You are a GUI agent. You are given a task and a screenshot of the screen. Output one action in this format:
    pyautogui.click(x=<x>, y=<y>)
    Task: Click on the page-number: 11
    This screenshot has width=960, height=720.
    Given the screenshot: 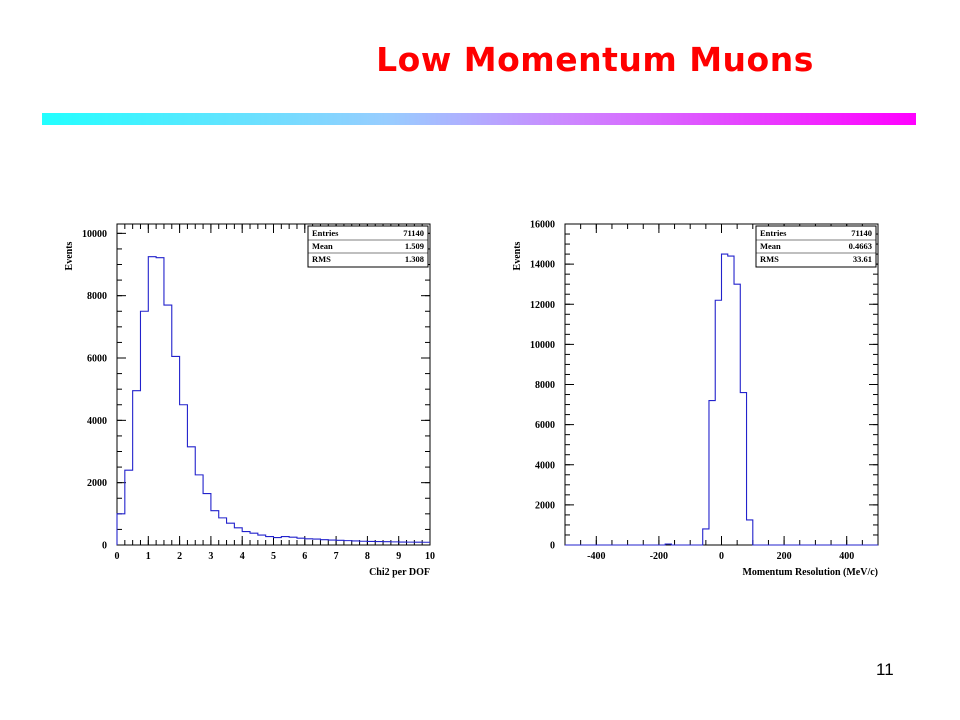 What is the action you would take?
    pyautogui.click(x=885, y=669)
    